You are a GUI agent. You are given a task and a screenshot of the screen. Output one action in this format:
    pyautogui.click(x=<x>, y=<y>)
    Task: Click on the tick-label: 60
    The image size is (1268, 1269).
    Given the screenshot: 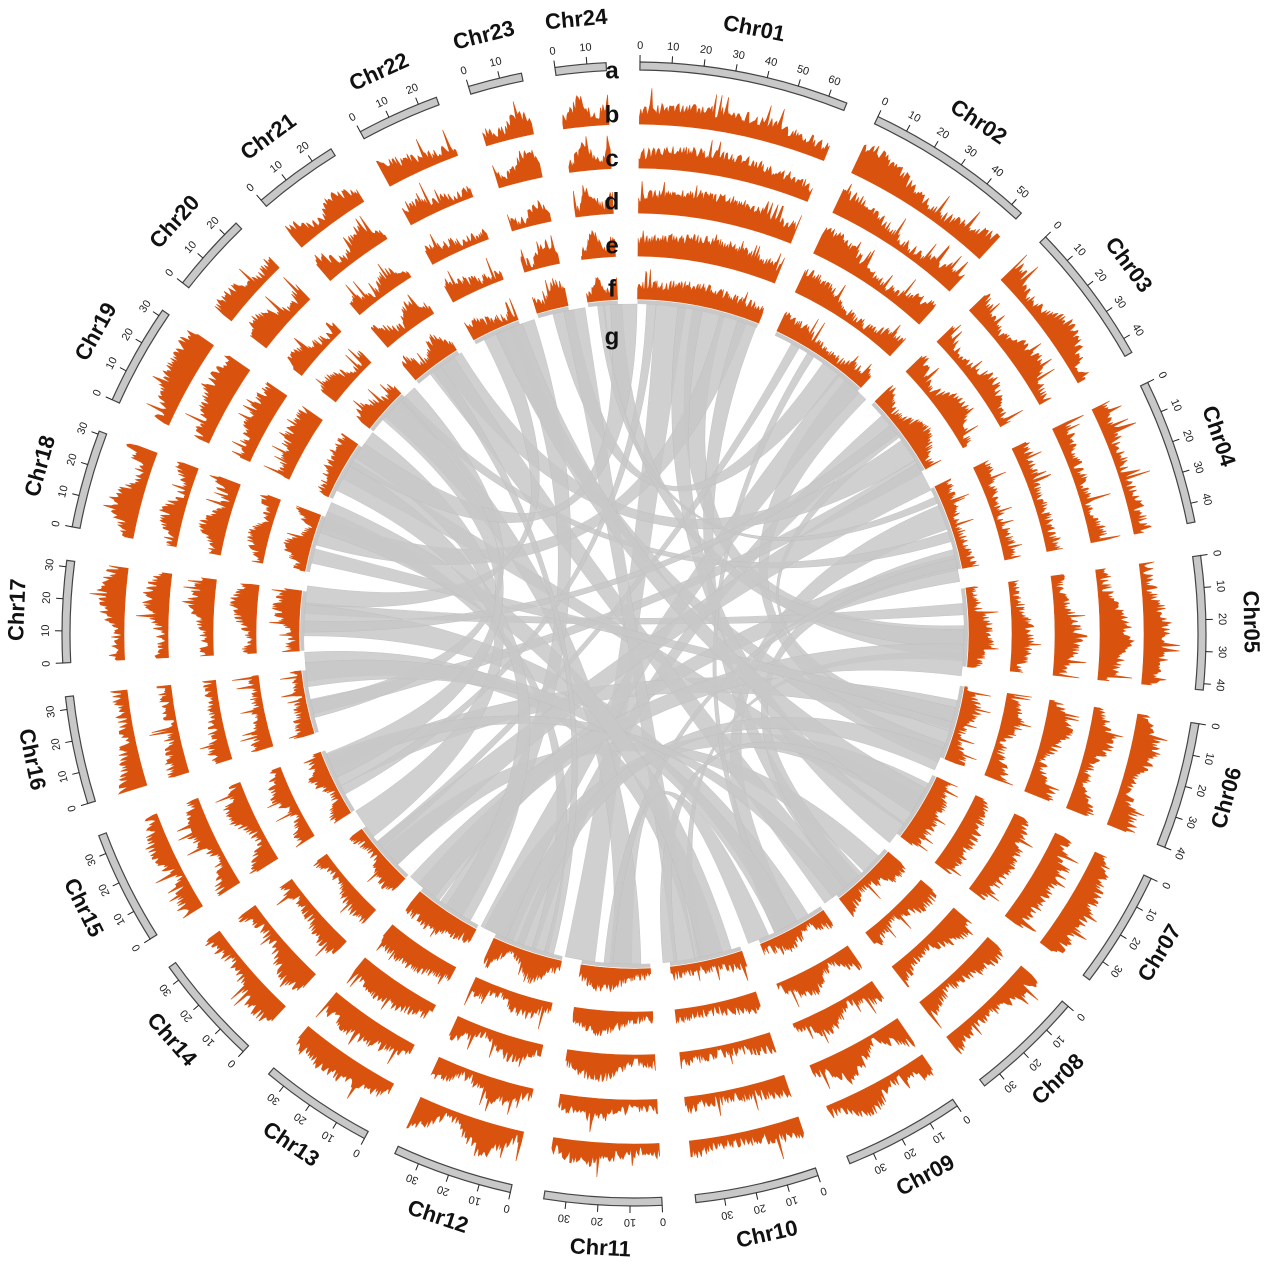 What is the action you would take?
    pyautogui.click(x=834, y=80)
    